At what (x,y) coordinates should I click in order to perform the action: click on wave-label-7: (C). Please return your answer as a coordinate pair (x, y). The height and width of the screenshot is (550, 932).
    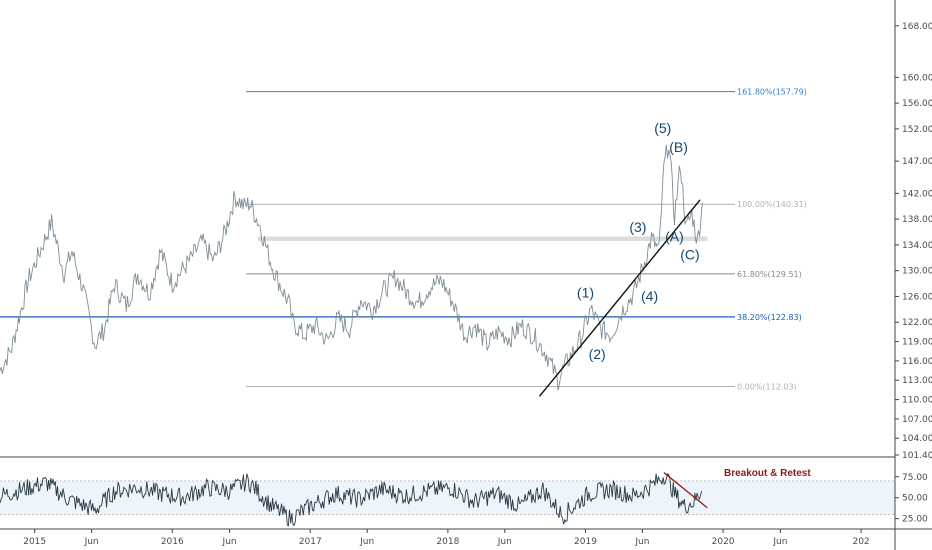
    Looking at the image, I should click on (689, 255).